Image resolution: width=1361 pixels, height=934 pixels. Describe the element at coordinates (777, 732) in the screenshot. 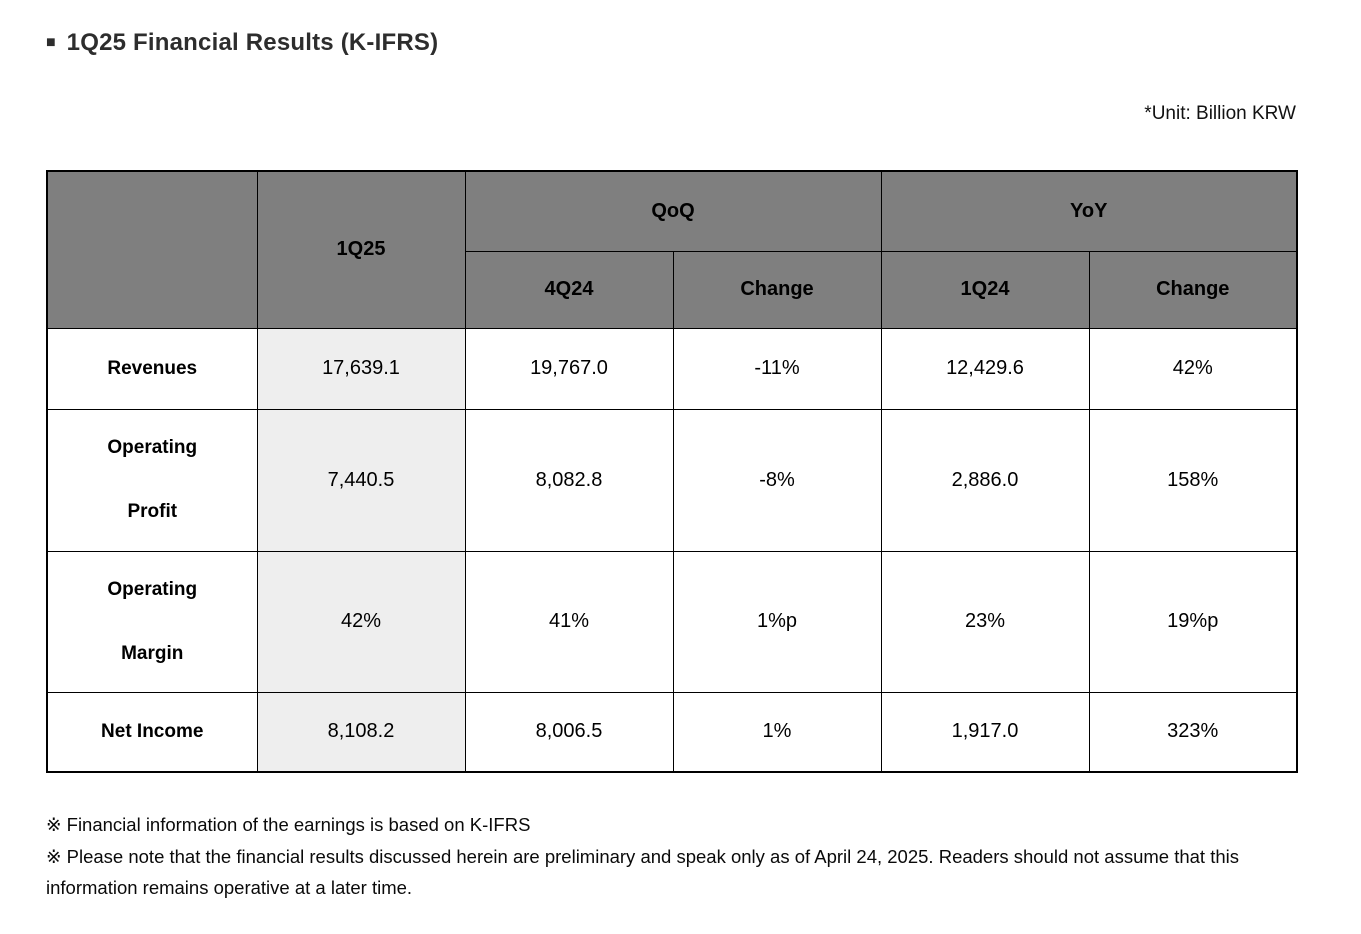

I see `cell-qoq-change: 1%` at that location.